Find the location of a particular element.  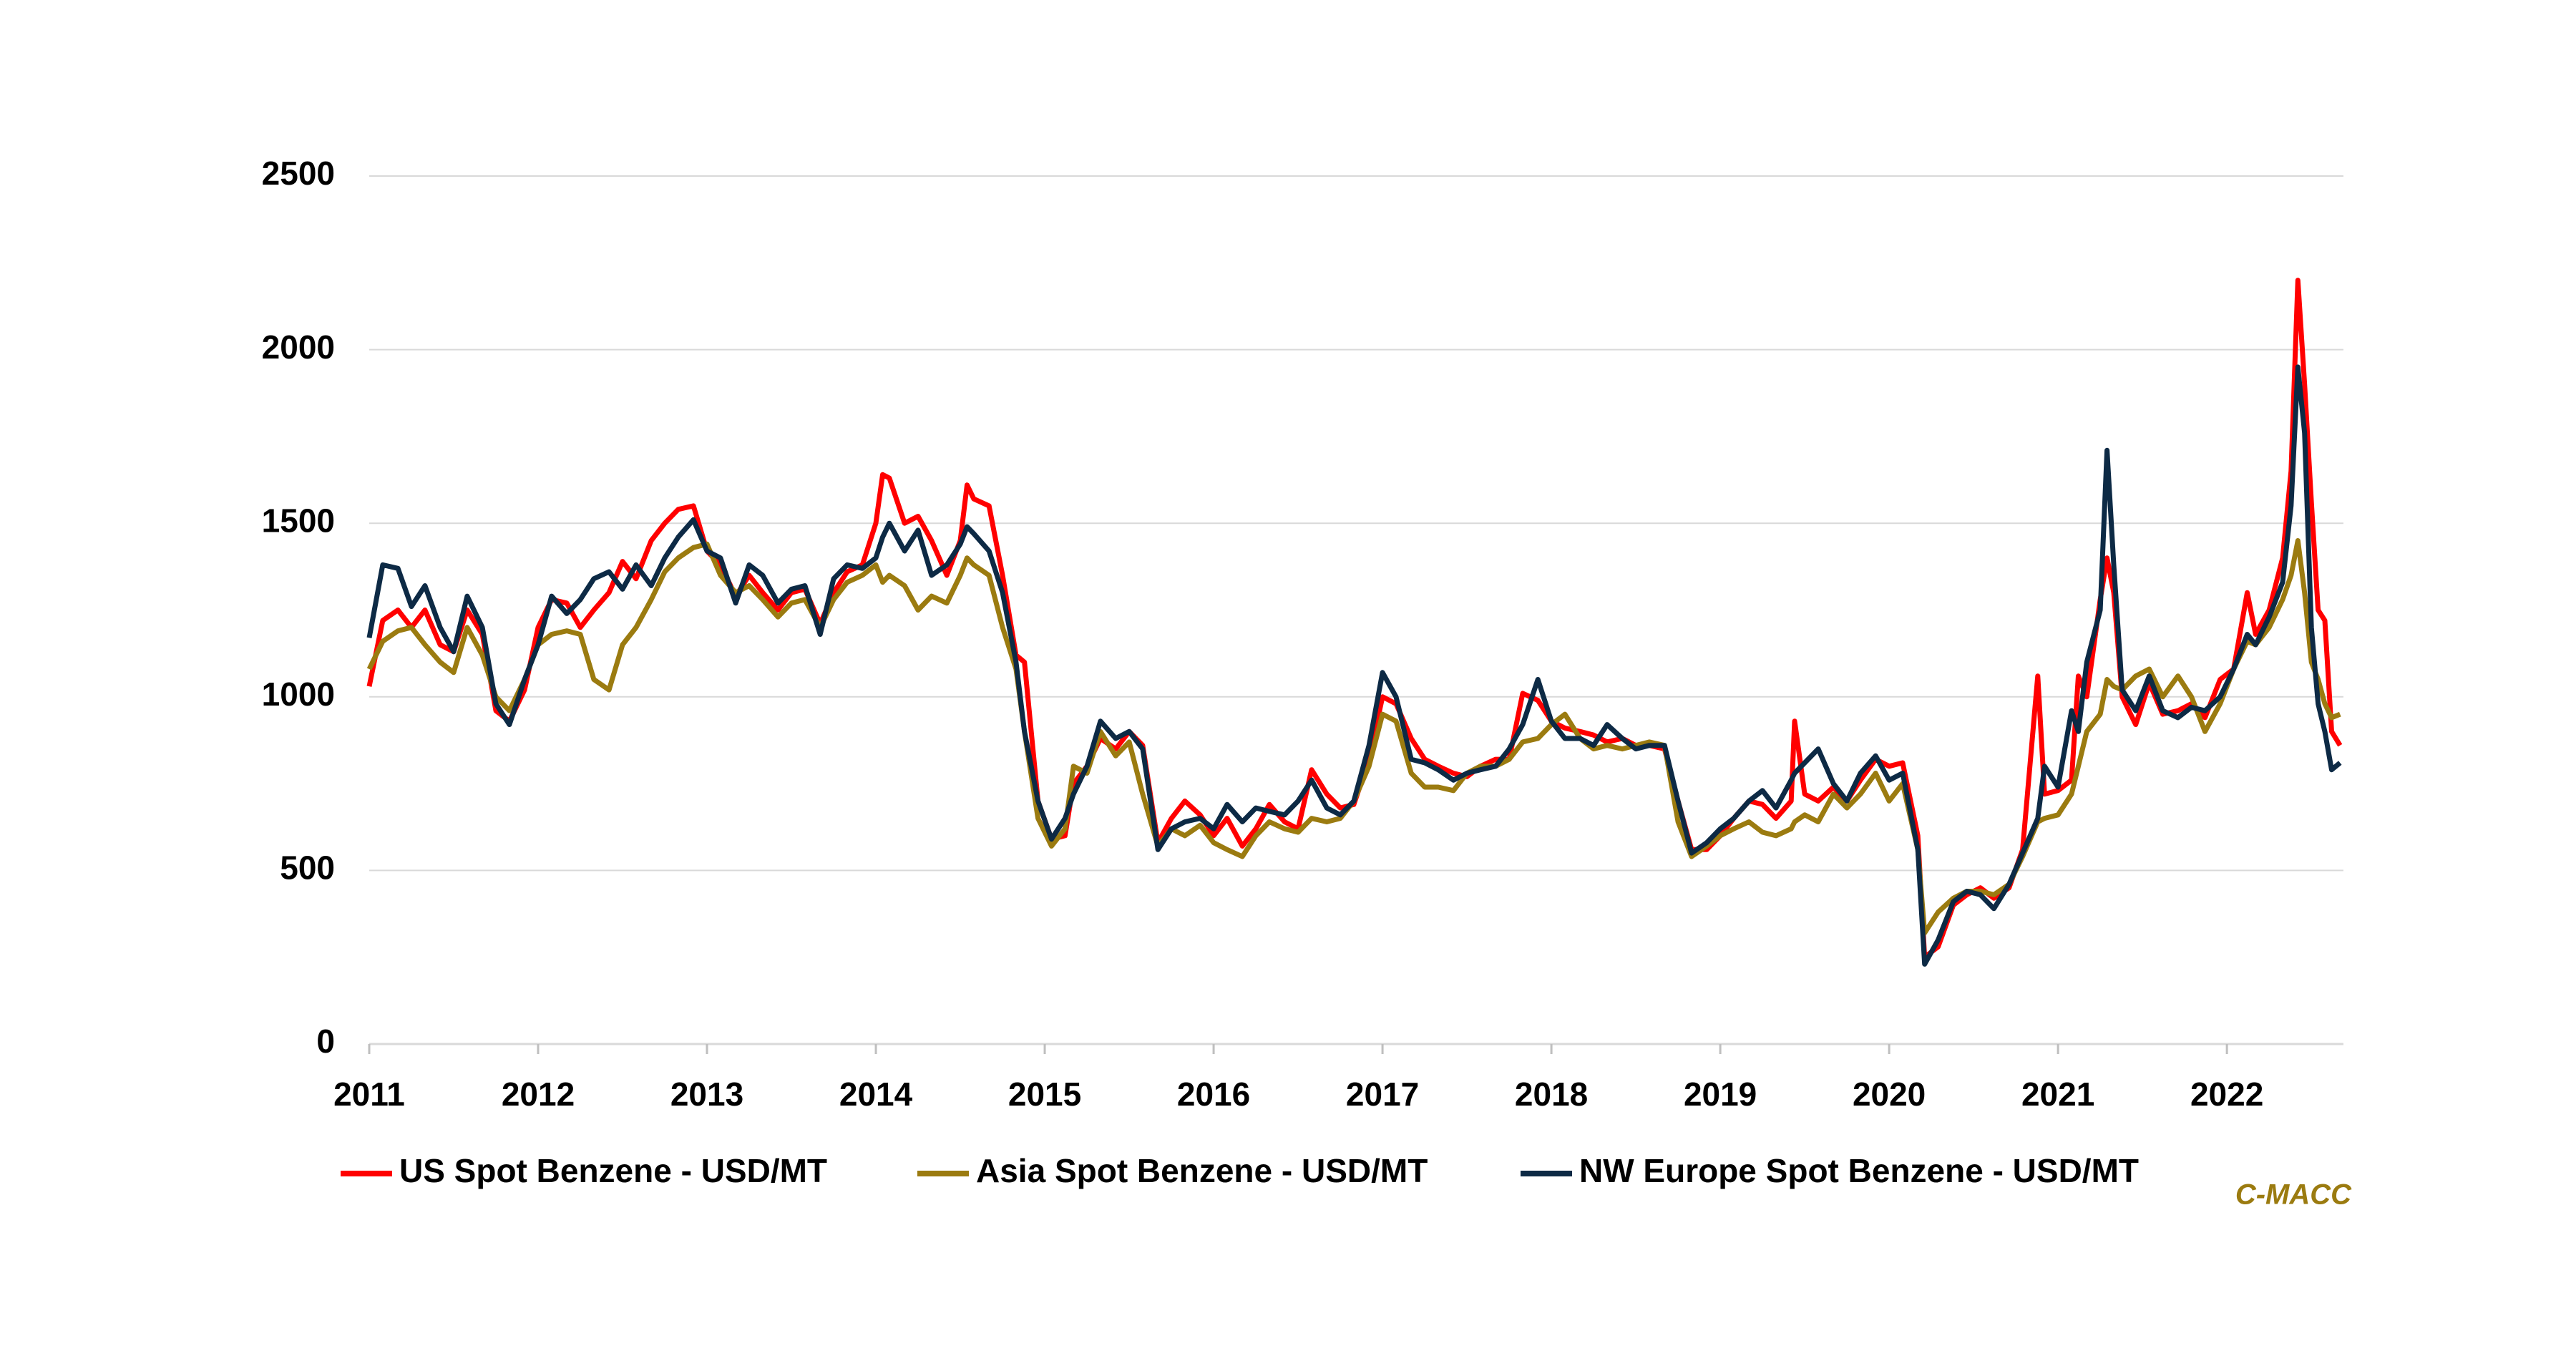

x-tick-label: 2015 is located at coordinates (1044, 1094).